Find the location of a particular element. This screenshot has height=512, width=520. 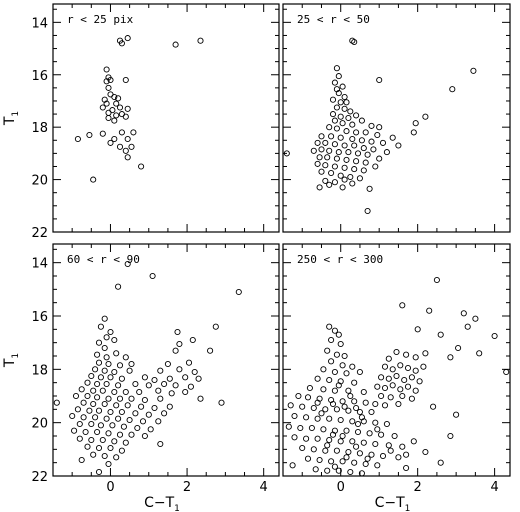

x-tick-label: 2 is located at coordinates (418, 487).